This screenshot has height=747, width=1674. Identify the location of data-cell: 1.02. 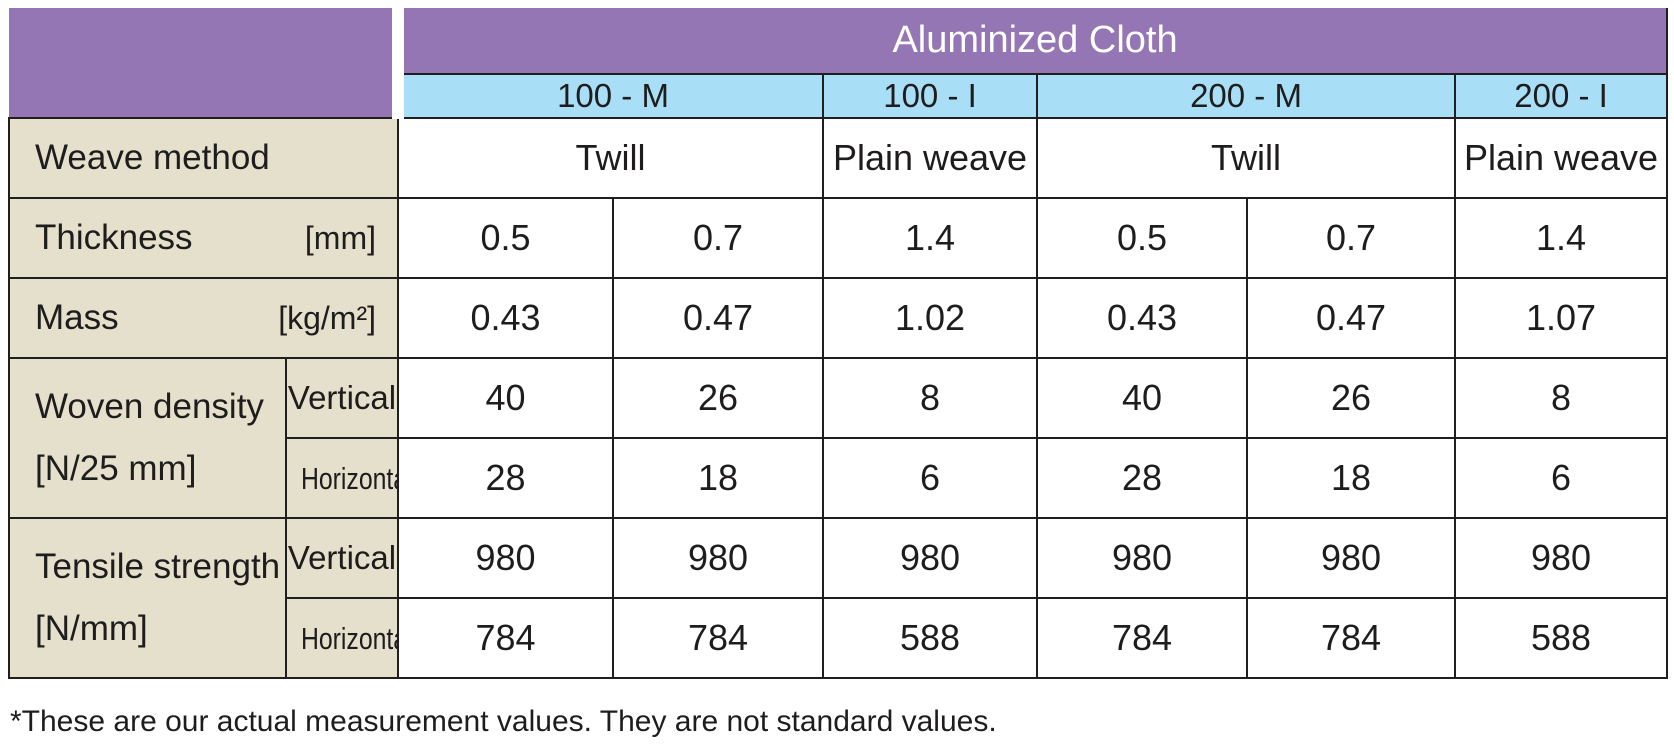
(930, 318).